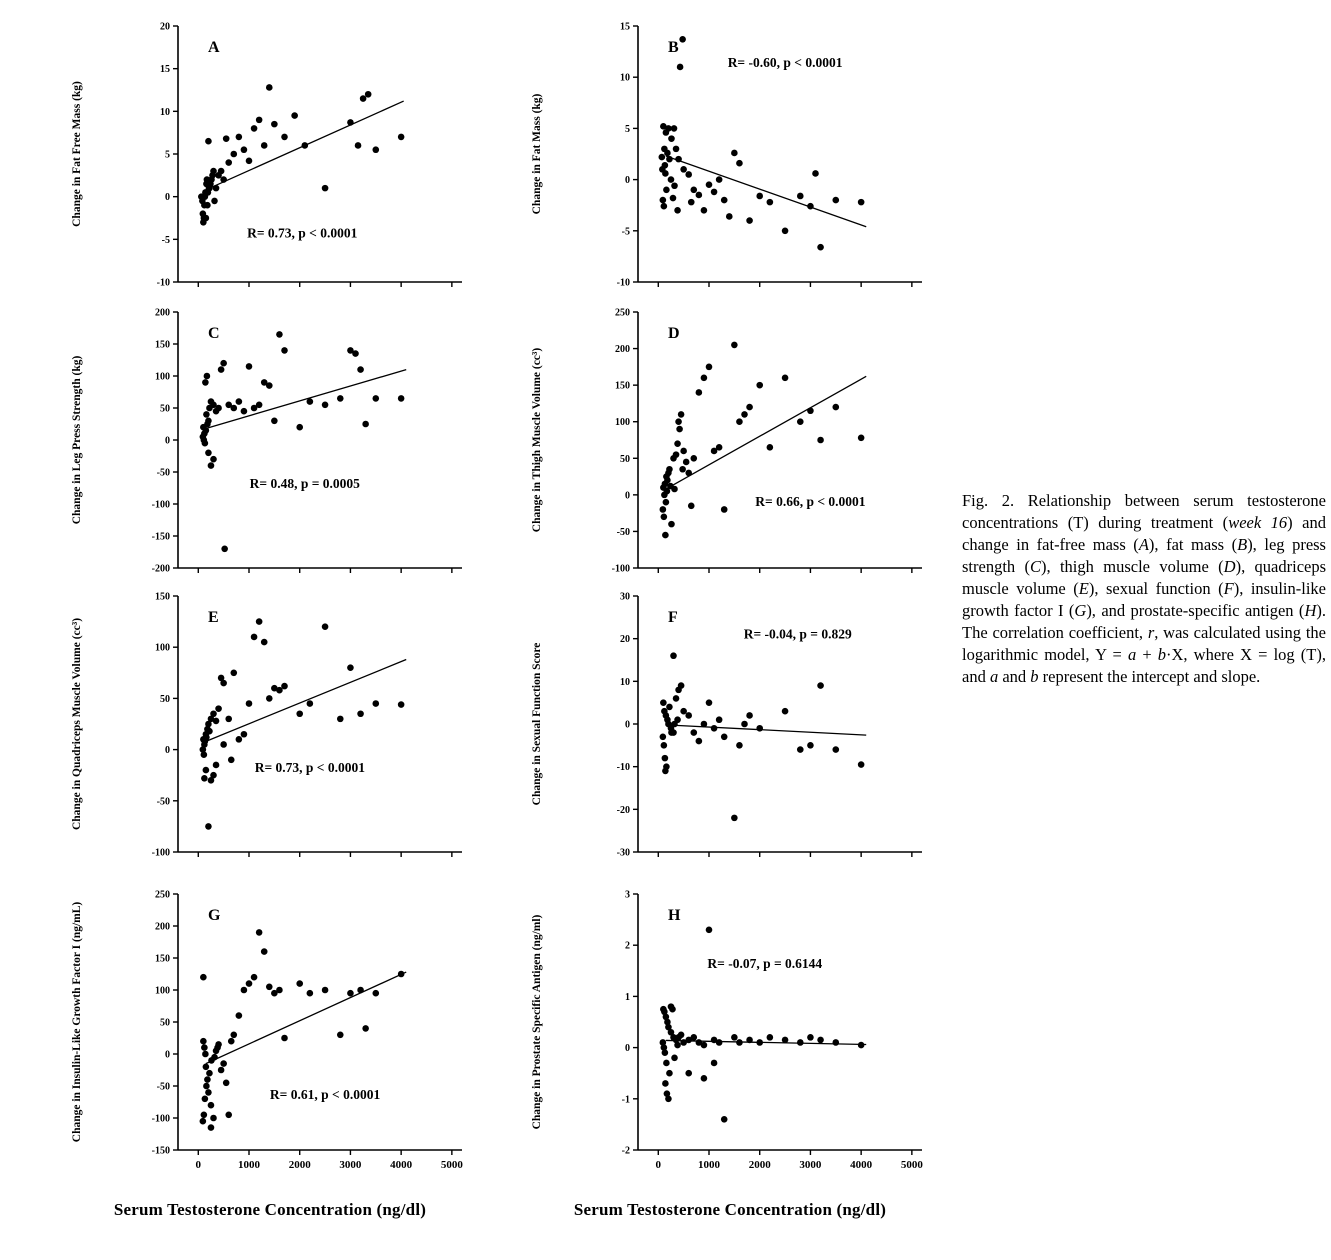 The width and height of the screenshot is (1331, 1260). What do you see at coordinates (625, 639) in the screenshot?
I see `y-tick-label: 20` at bounding box center [625, 639].